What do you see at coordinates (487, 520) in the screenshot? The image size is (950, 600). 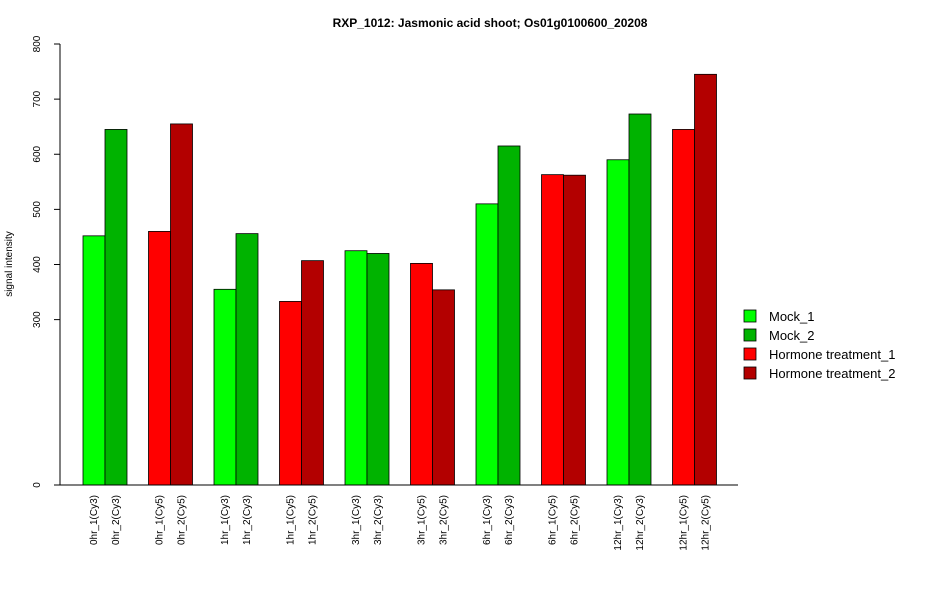 I see `x-tick-label: 6hr_1(Cy3)` at bounding box center [487, 520].